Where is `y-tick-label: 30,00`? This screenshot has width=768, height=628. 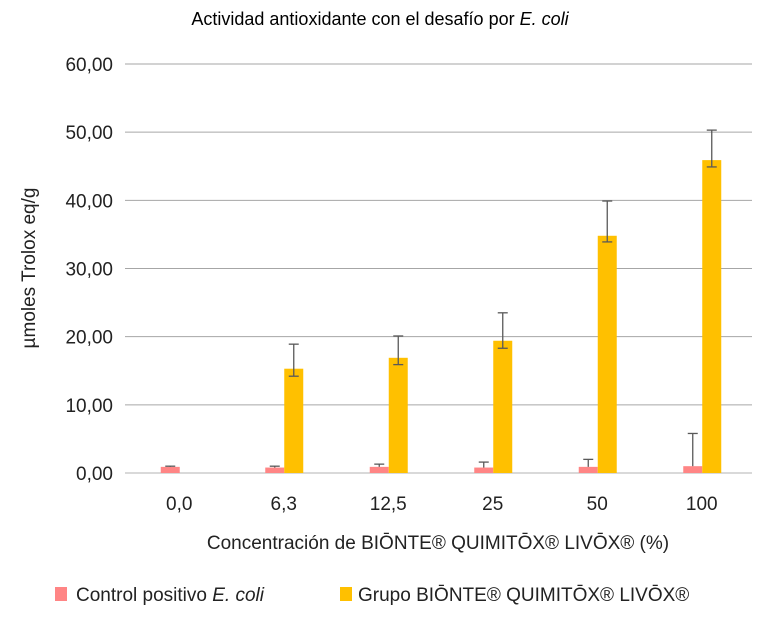 y-tick-label: 30,00 is located at coordinates (89, 270).